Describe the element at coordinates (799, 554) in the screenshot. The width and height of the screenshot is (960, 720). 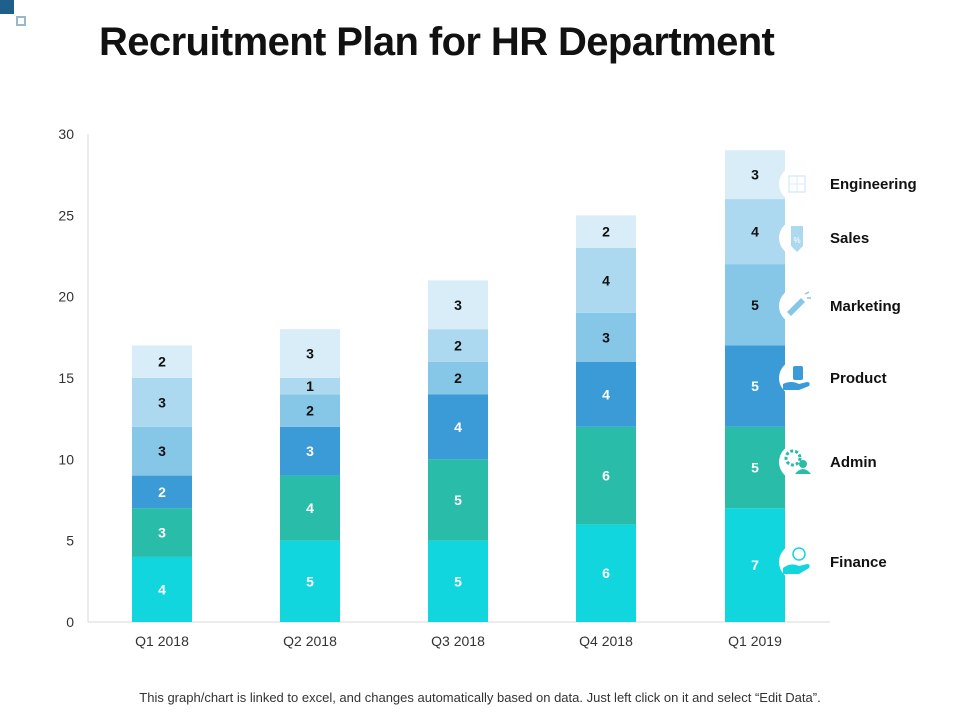
I see `coin-shape` at that location.